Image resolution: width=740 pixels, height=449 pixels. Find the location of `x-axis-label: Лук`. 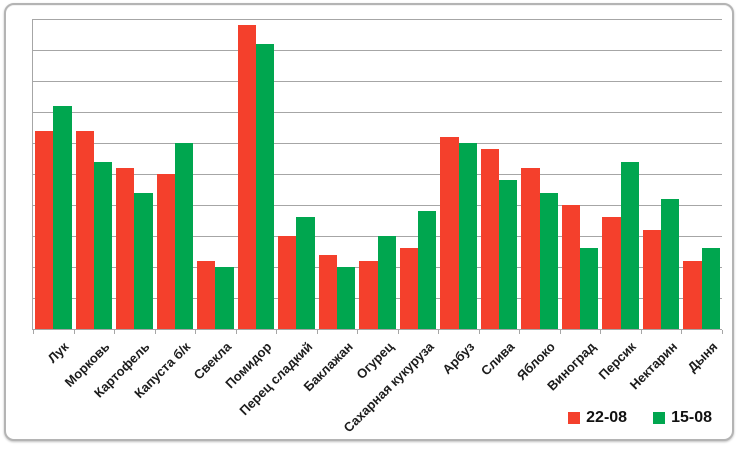

x-axis-label: Лук is located at coordinates (58, 352).